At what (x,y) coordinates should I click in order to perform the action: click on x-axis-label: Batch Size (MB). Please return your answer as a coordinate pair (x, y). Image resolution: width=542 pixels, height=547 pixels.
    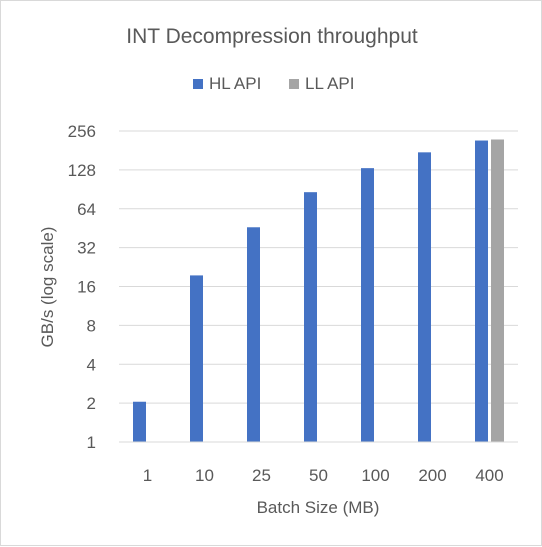
    Looking at the image, I should click on (318, 507).